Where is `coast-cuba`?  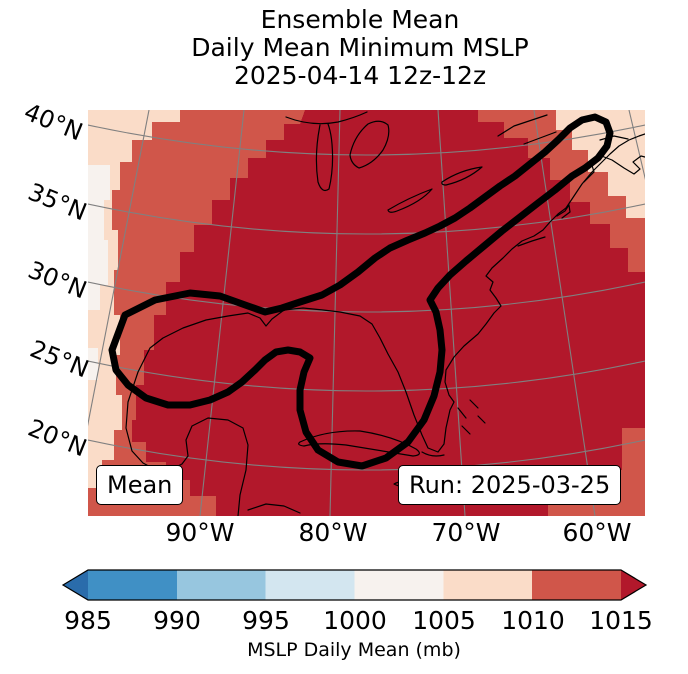
coast-cuba is located at coordinates (359, 443).